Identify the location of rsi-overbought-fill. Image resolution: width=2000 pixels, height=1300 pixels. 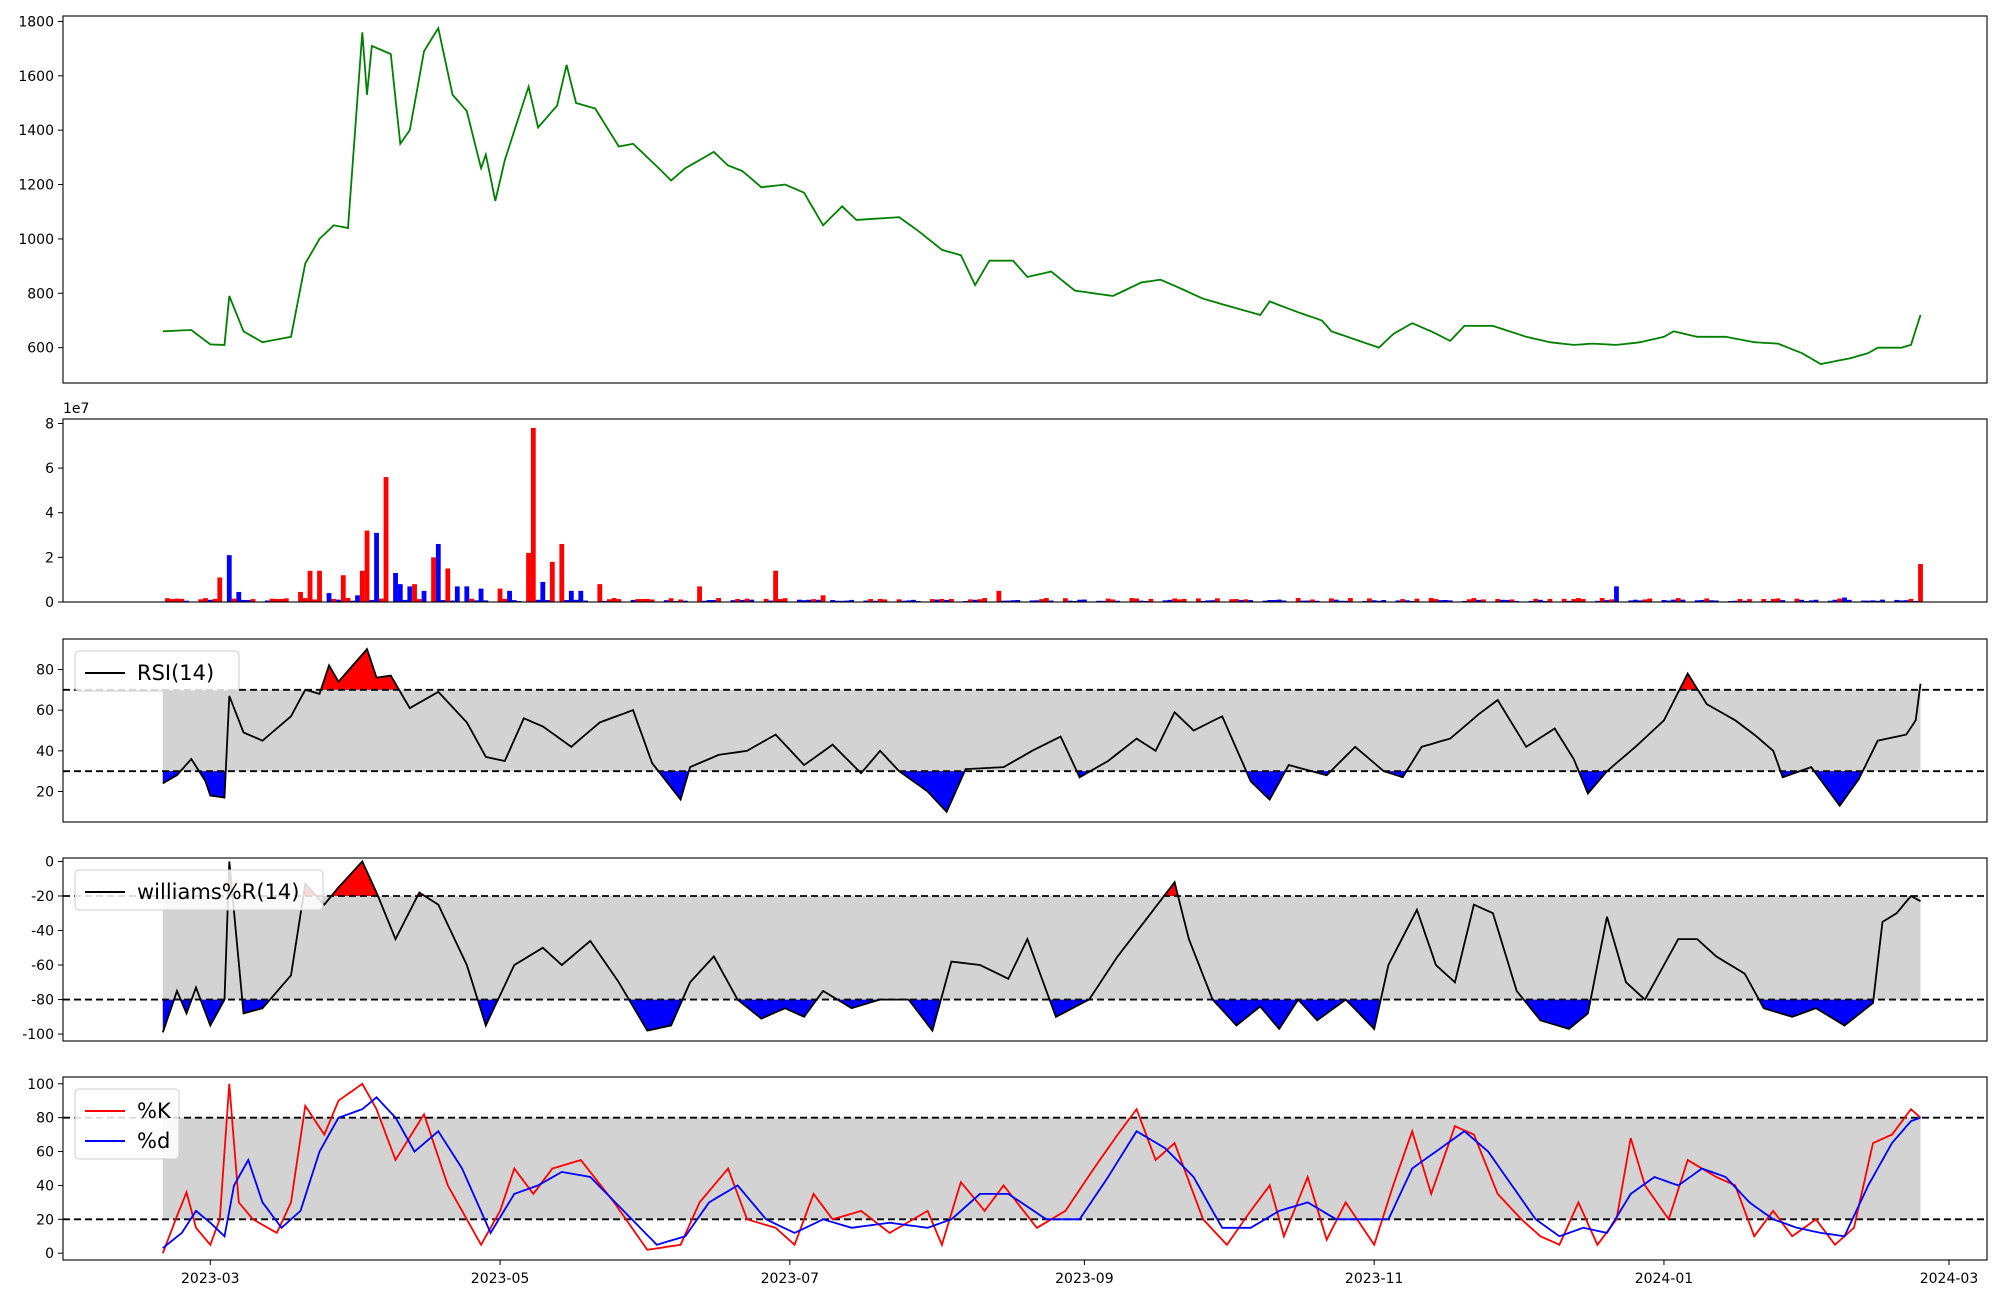
(360, 669).